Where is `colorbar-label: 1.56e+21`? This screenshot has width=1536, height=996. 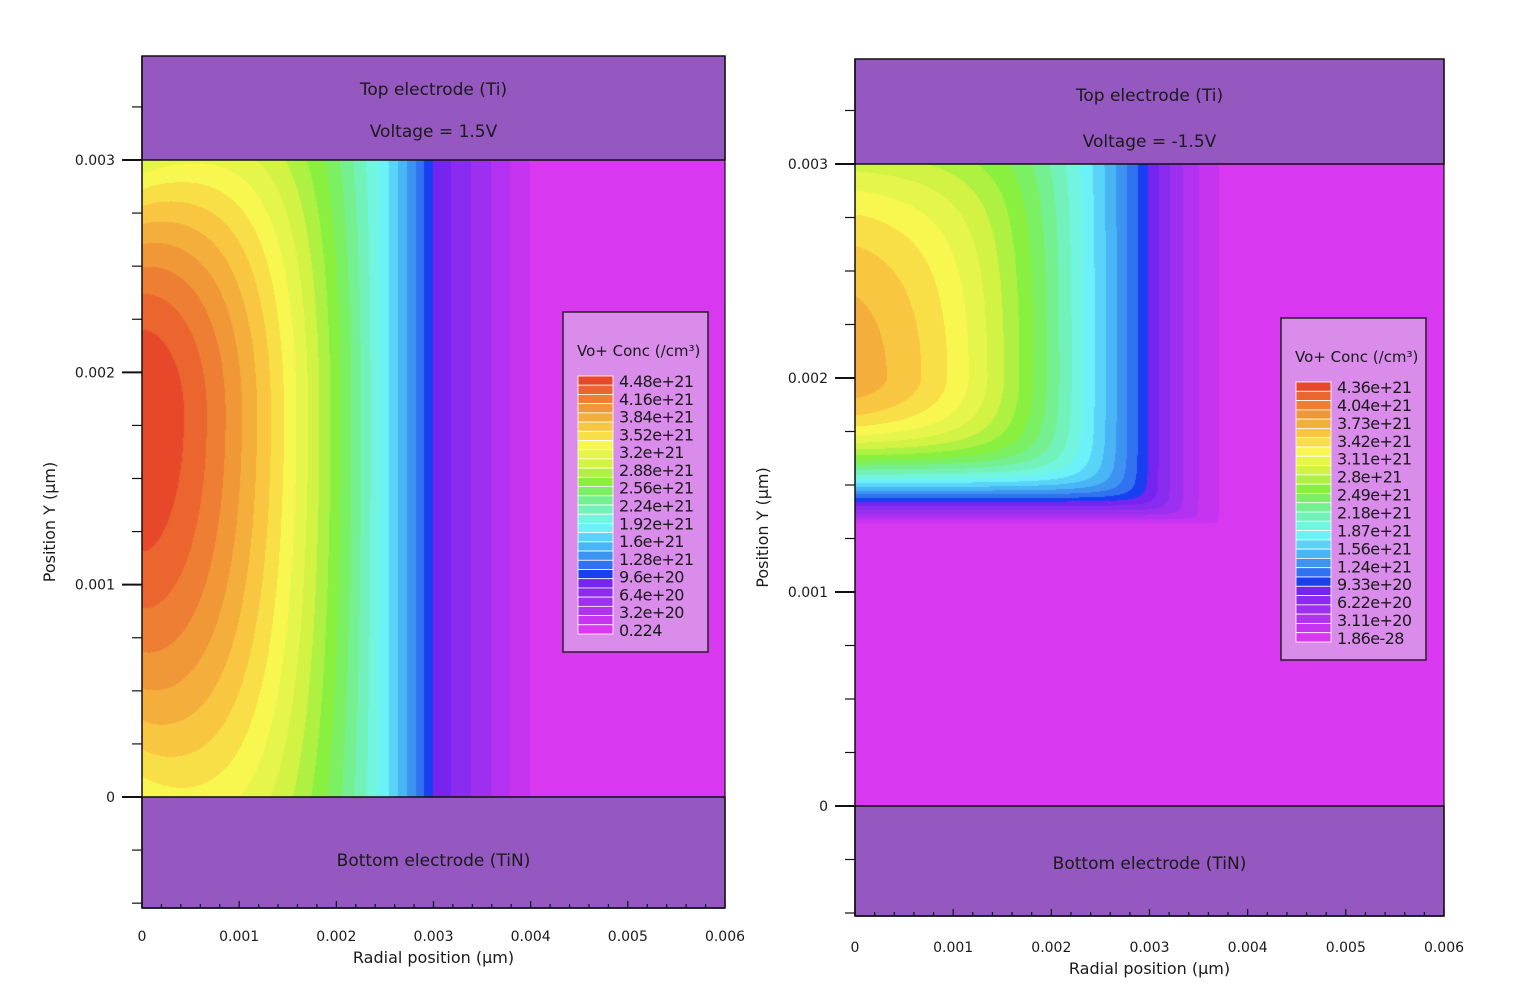 colorbar-label: 1.56e+21 is located at coordinates (1374, 548).